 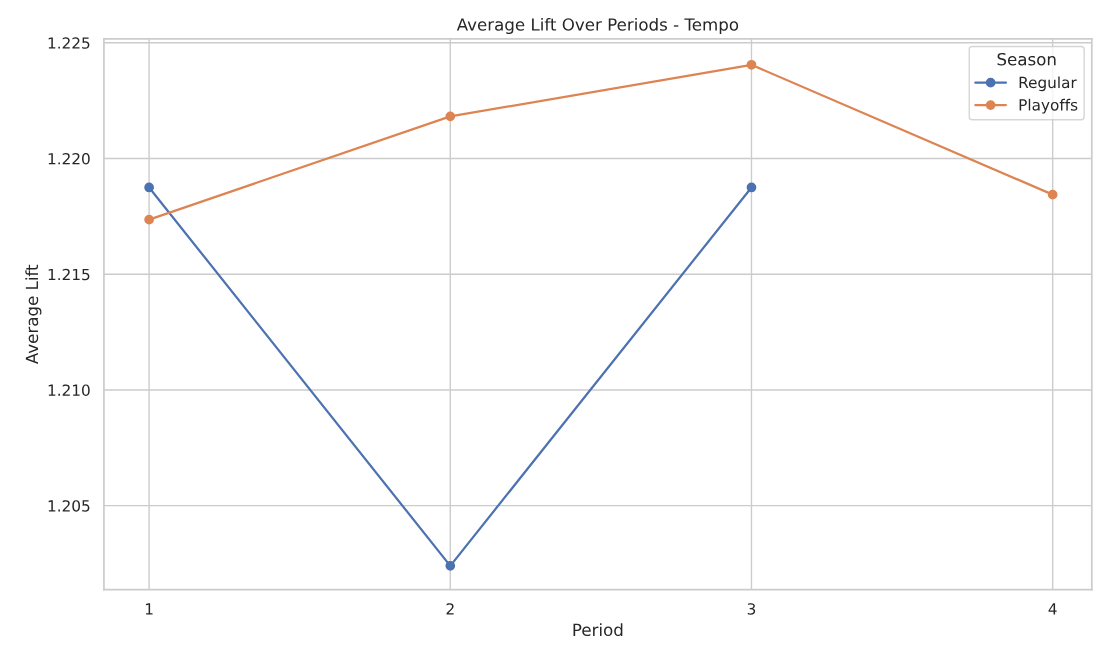 I want to click on y-axis-title: Average Lift, so click(x=33, y=314).